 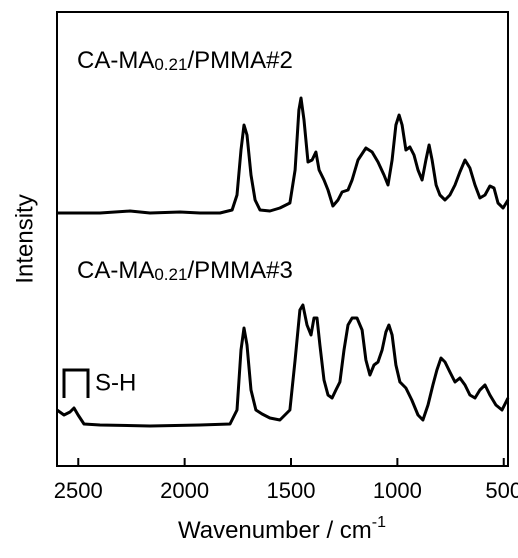 I want to click on x-tick-label: 1000, so click(x=397, y=490).